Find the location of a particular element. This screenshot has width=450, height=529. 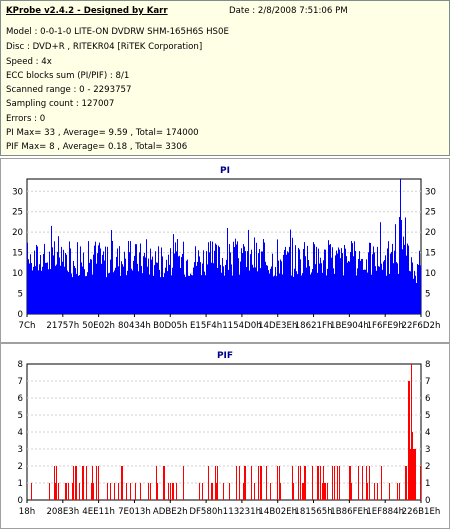

pif-ytick-right: 3 is located at coordinates (427, 450).